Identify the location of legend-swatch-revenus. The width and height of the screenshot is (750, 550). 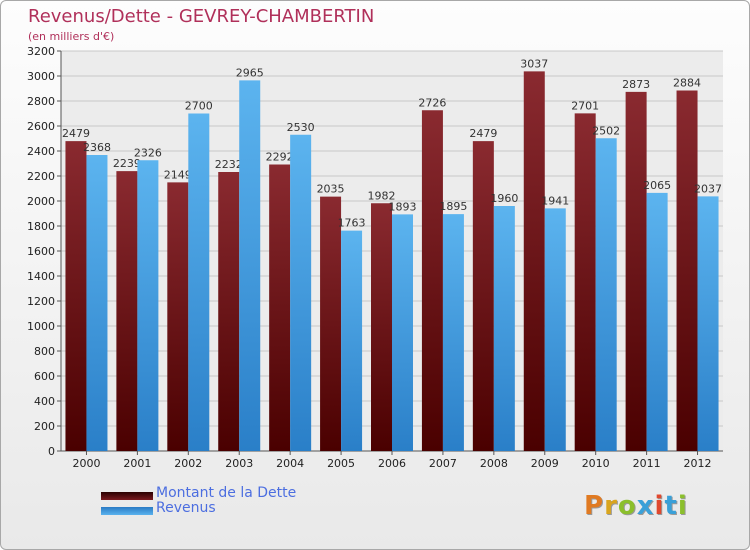
(127, 511).